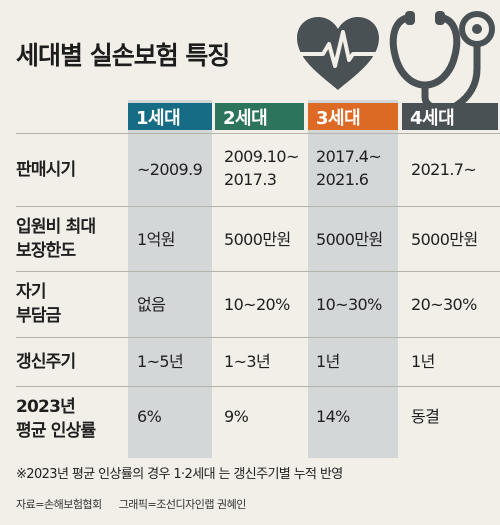 This screenshot has width=500, height=525. I want to click on cell-gen1-avg-increase: 6%, so click(149, 416).